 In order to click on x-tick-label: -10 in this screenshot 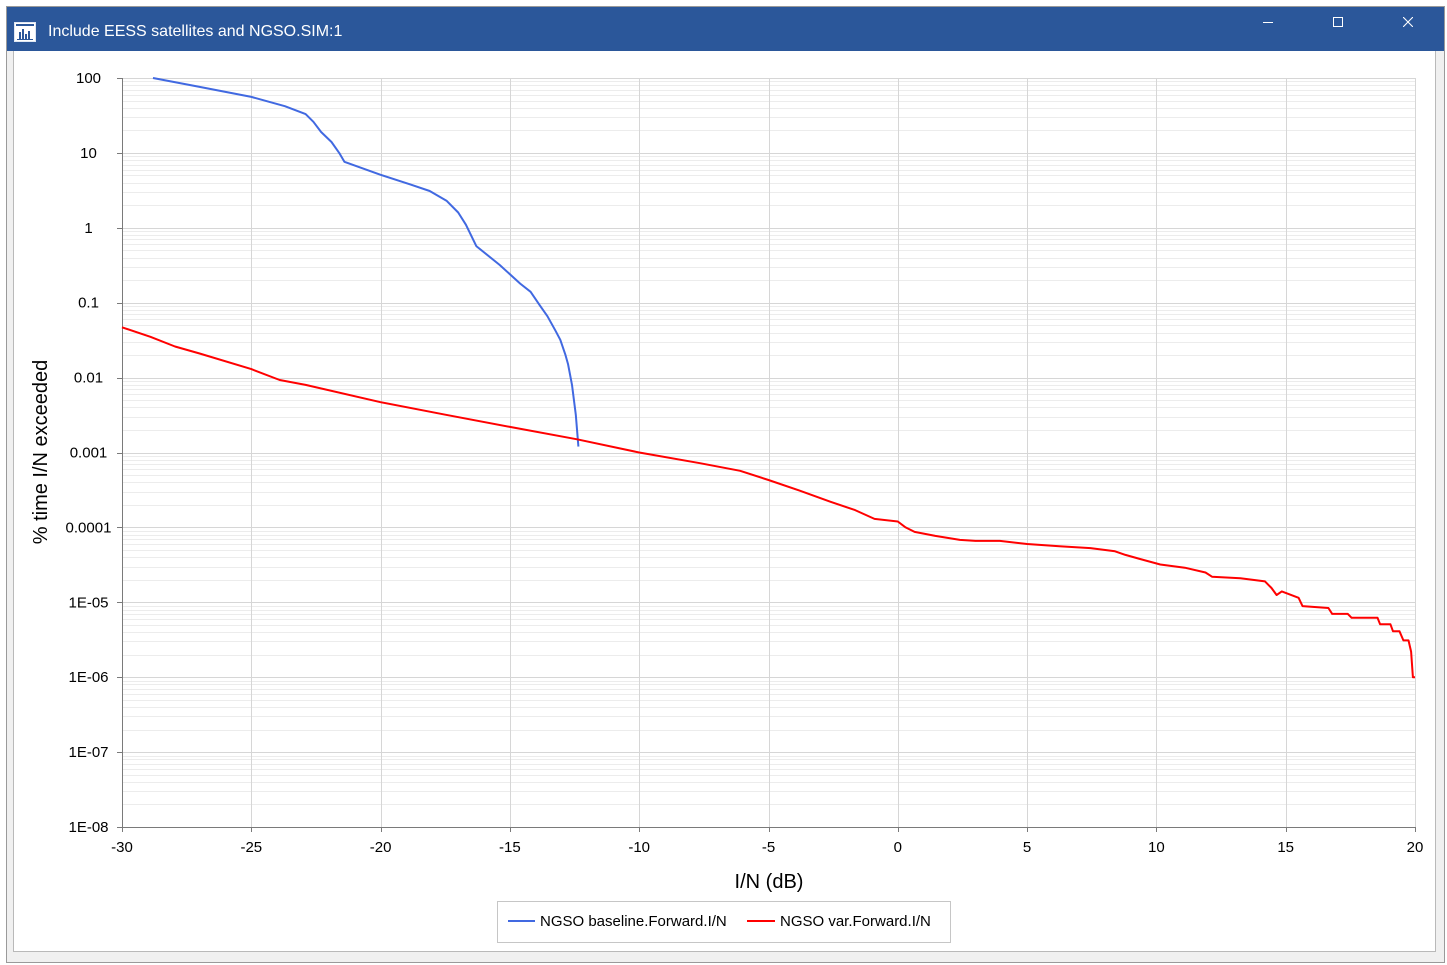, I will do `click(639, 847)`.